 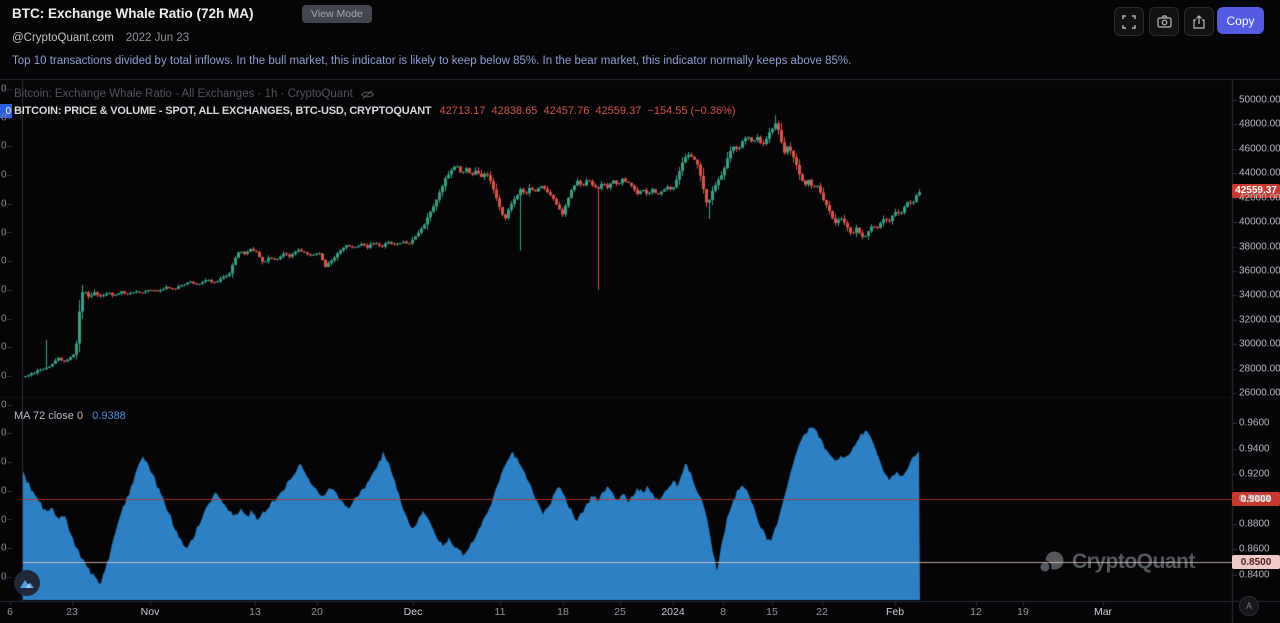 I want to click on time-tick-label: Feb, so click(x=895, y=612).